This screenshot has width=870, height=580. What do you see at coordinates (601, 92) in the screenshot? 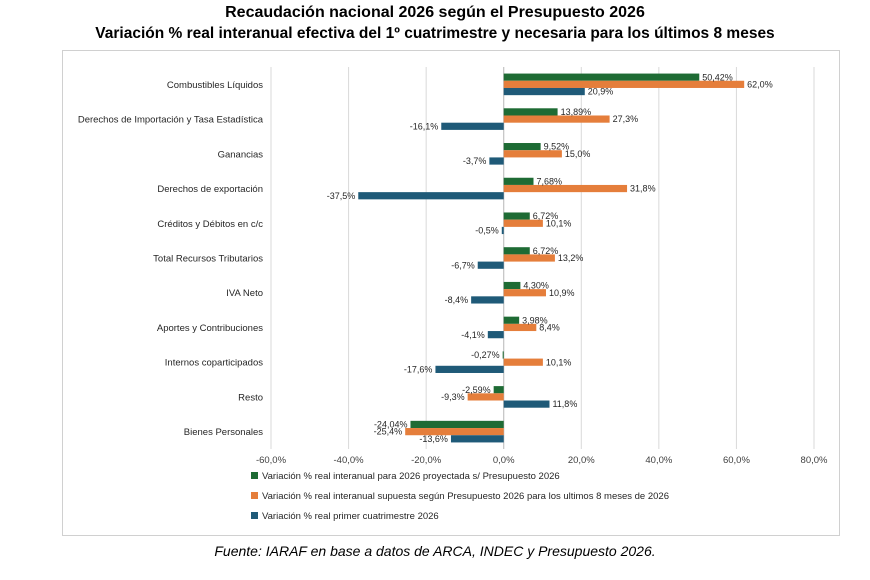
I see `data-label: 20,9%` at bounding box center [601, 92].